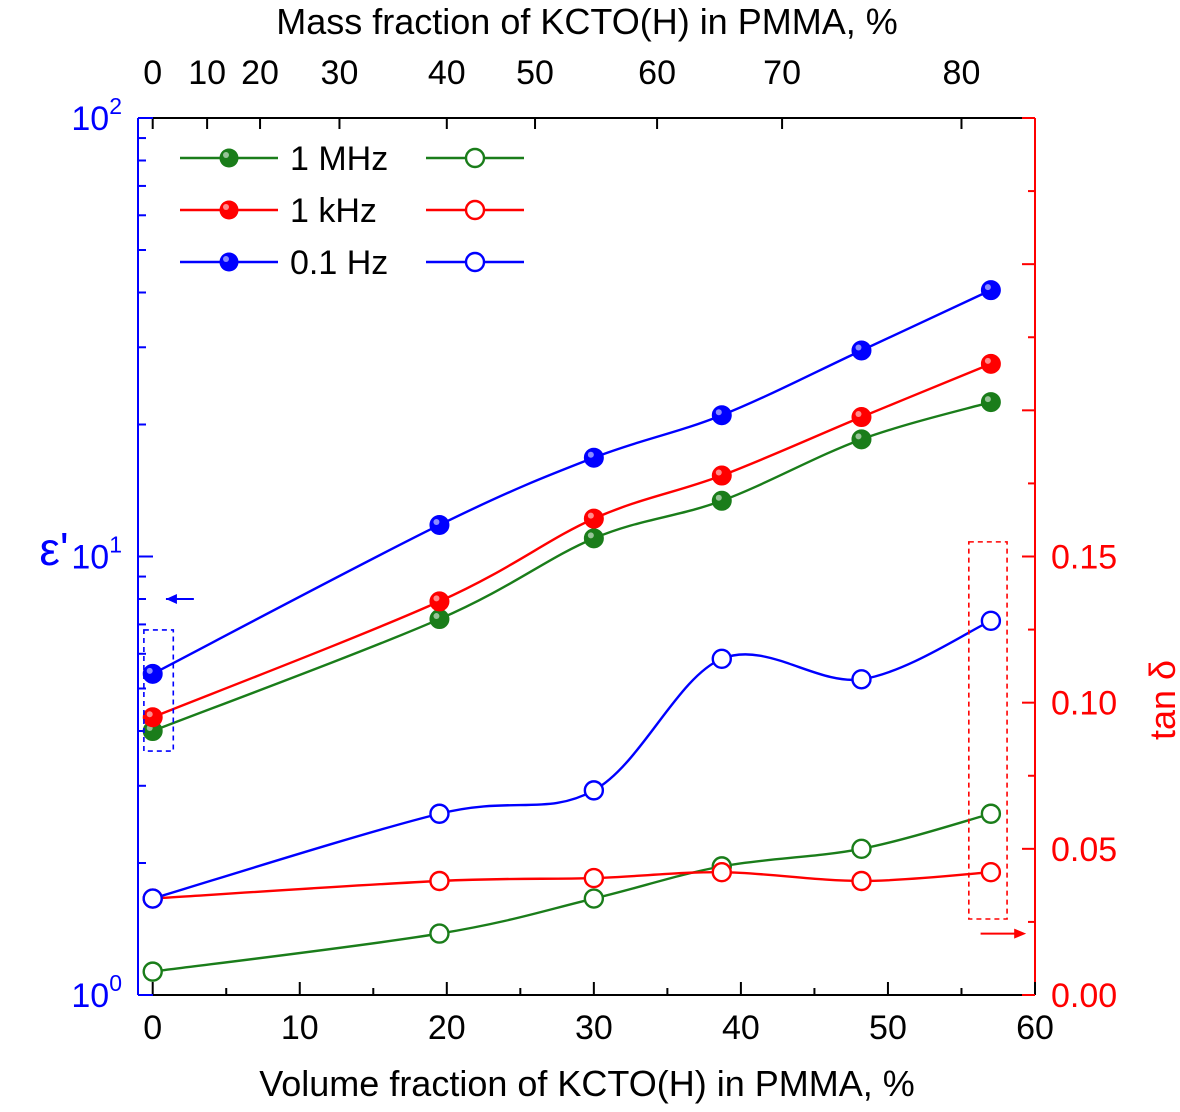 The width and height of the screenshot is (1180, 1112). What do you see at coordinates (207, 73) in the screenshot?
I see `top-tick-label: 10` at bounding box center [207, 73].